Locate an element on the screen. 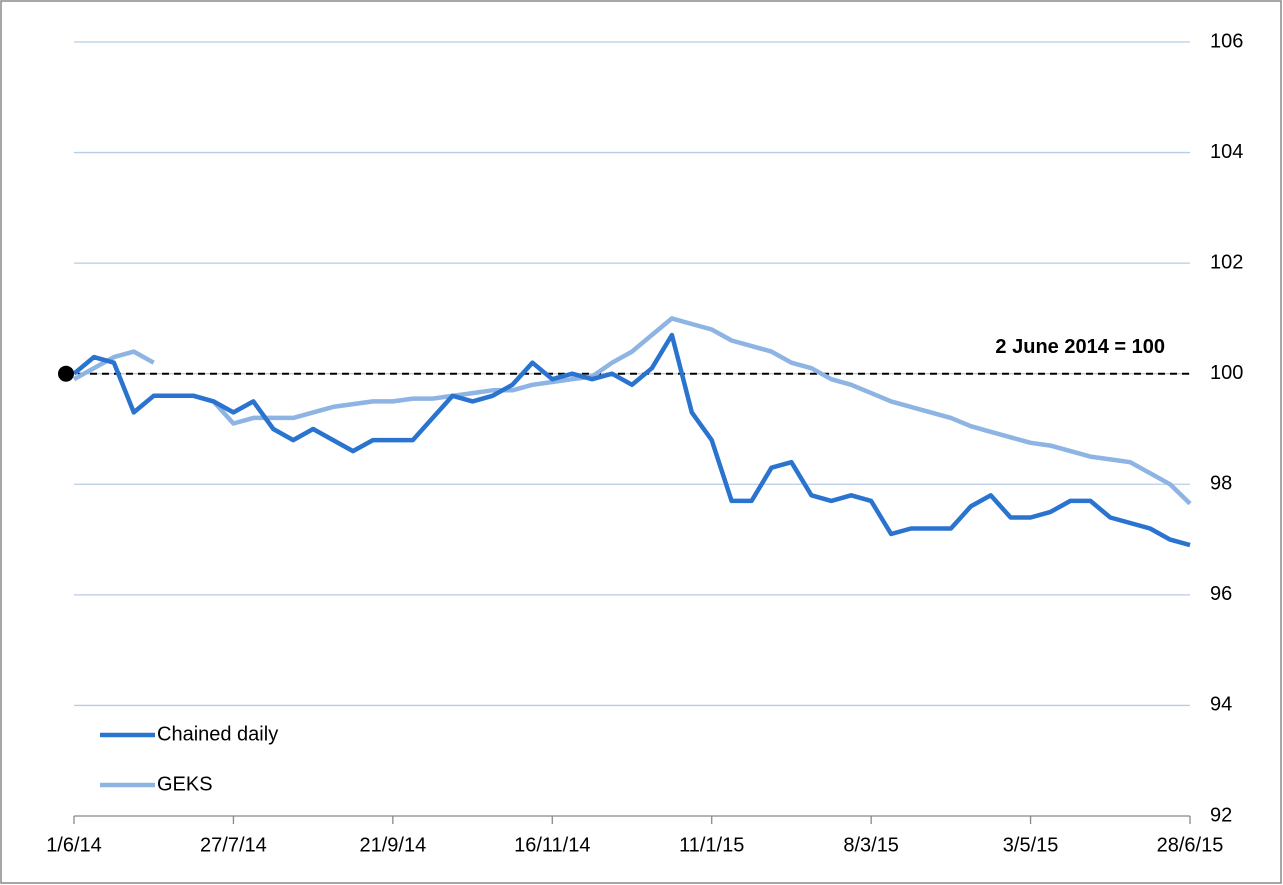  y-tick-label: 106 is located at coordinates (1226, 41).